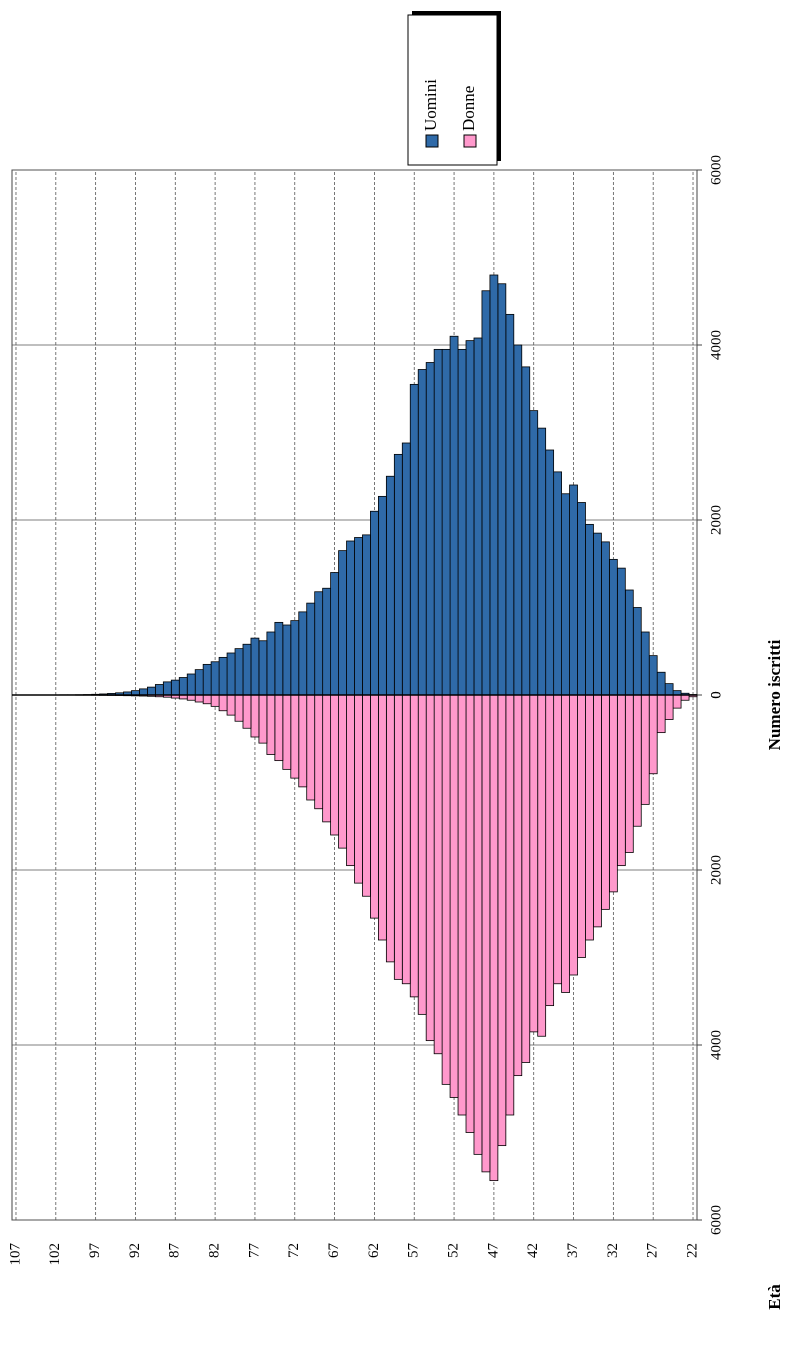 The width and height of the screenshot is (792, 1348). What do you see at coordinates (414, 1251) in the screenshot?
I see `x-tick-label: 57` at bounding box center [414, 1251].